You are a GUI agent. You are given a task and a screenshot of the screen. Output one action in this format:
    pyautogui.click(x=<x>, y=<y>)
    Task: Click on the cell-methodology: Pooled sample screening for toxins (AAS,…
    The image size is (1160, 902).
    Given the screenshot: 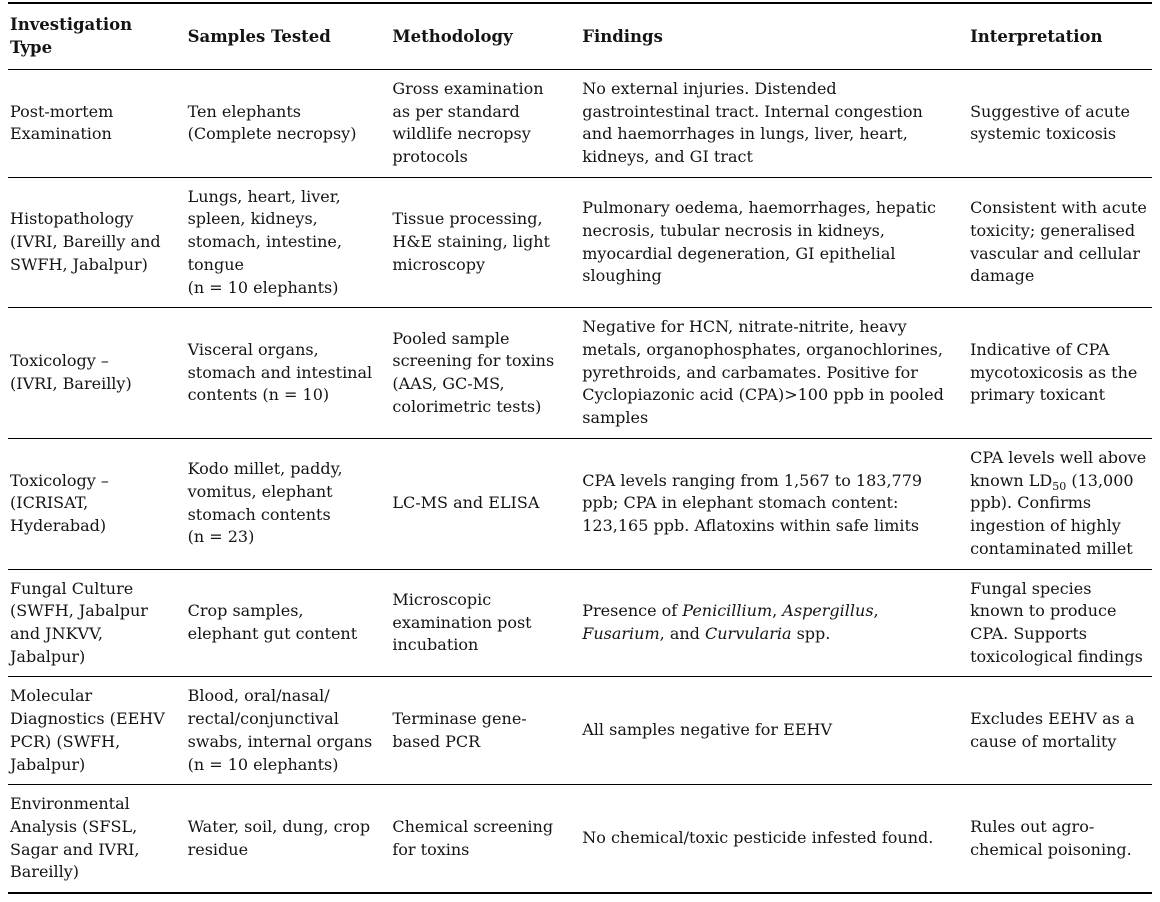 What is the action you would take?
    pyautogui.click(x=487, y=373)
    